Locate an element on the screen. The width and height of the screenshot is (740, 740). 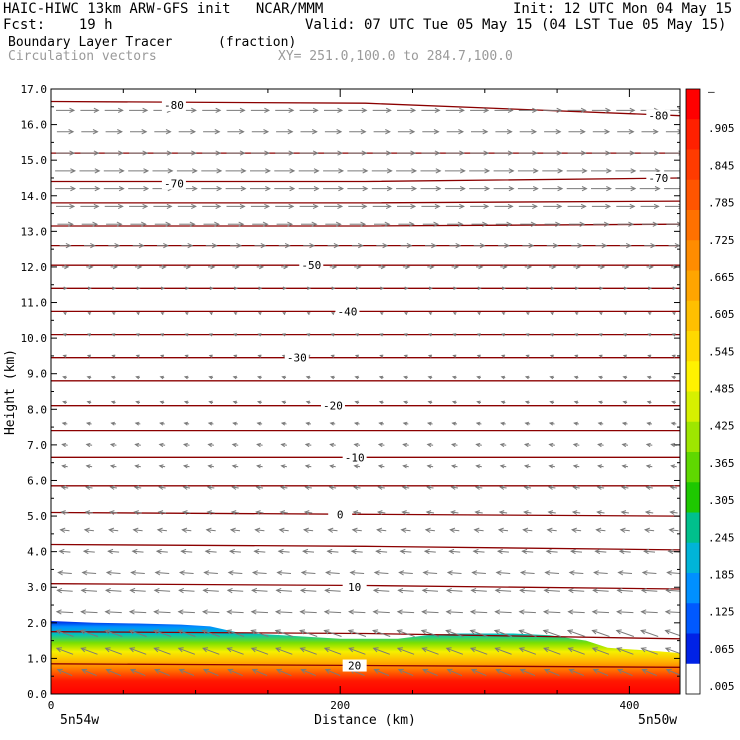
colorbar-label: .065 is located at coordinates (721, 649).